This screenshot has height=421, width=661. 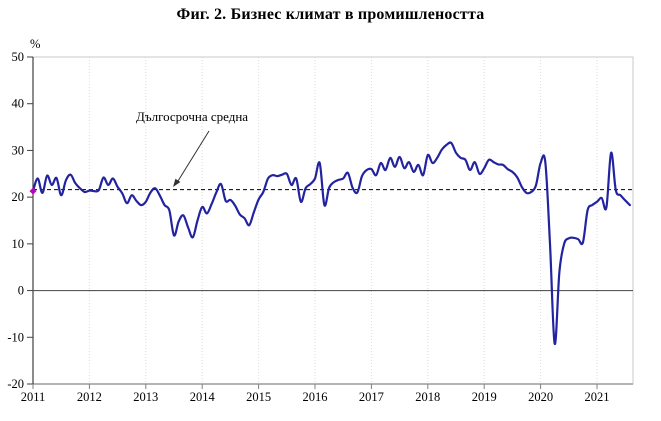 I want to click on x-tick-label: 2013, so click(x=145, y=397).